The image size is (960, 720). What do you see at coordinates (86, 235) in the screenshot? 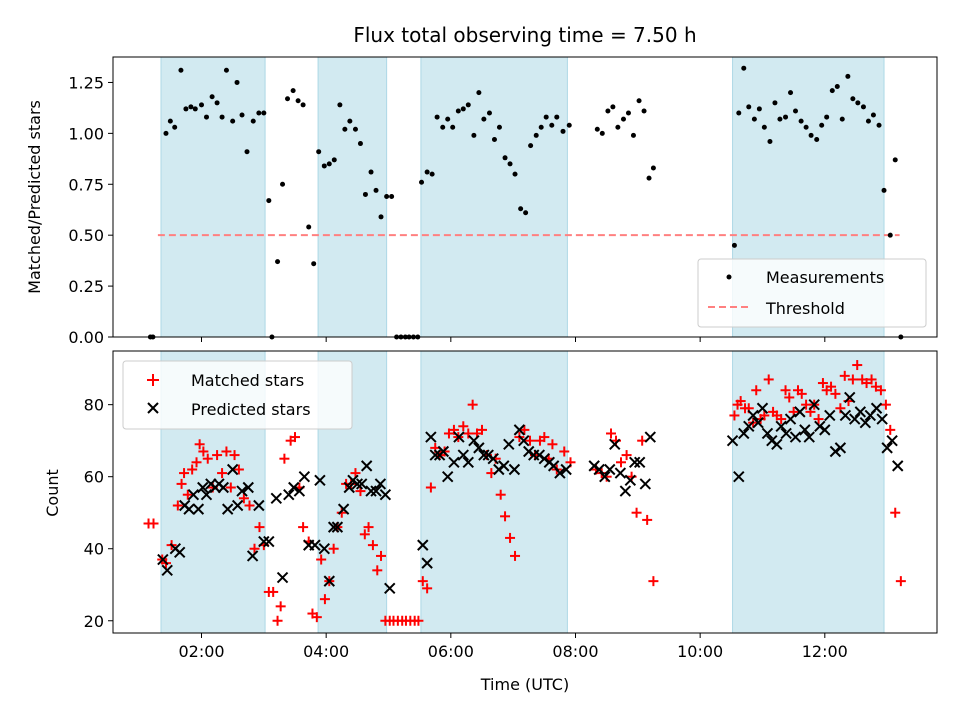
I see `top-y-tick-label-2: 0.50` at bounding box center [86, 235].